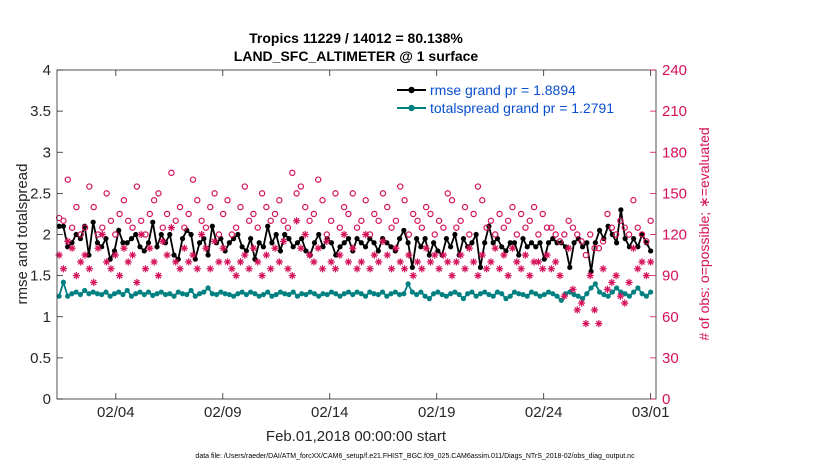 This screenshot has width=830, height=470. What do you see at coordinates (356, 56) in the screenshot?
I see `chart-title-line2: LAND_SFC_ALTIMETER @ 1 surface` at bounding box center [356, 56].